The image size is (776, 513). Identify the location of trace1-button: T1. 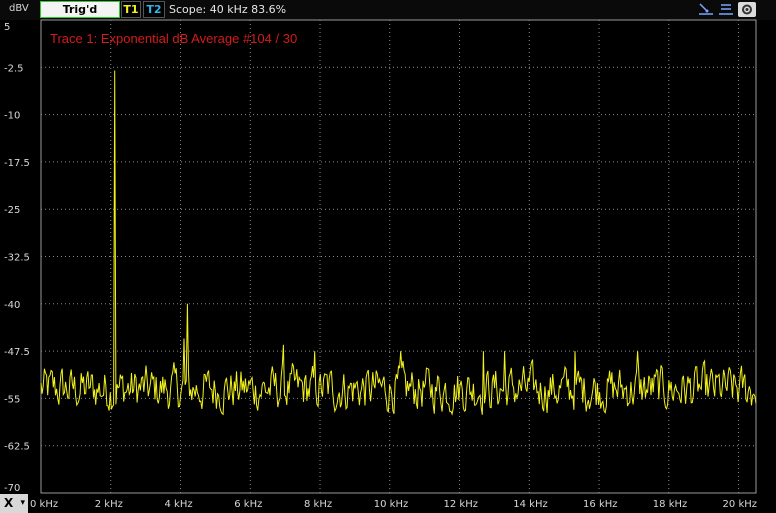
(131, 9).